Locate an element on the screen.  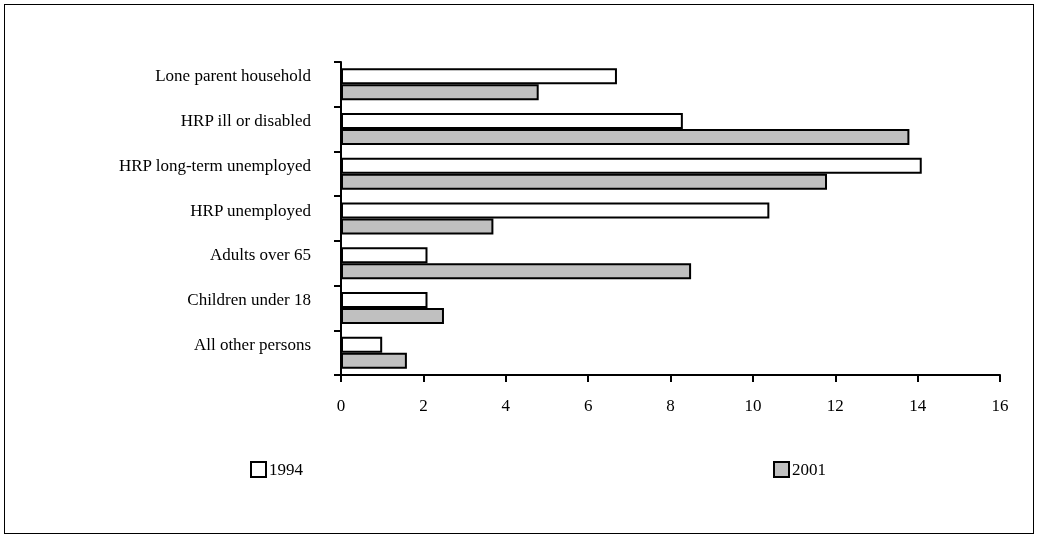
y-tick-label: Adults over 65 is located at coordinates (260, 255).